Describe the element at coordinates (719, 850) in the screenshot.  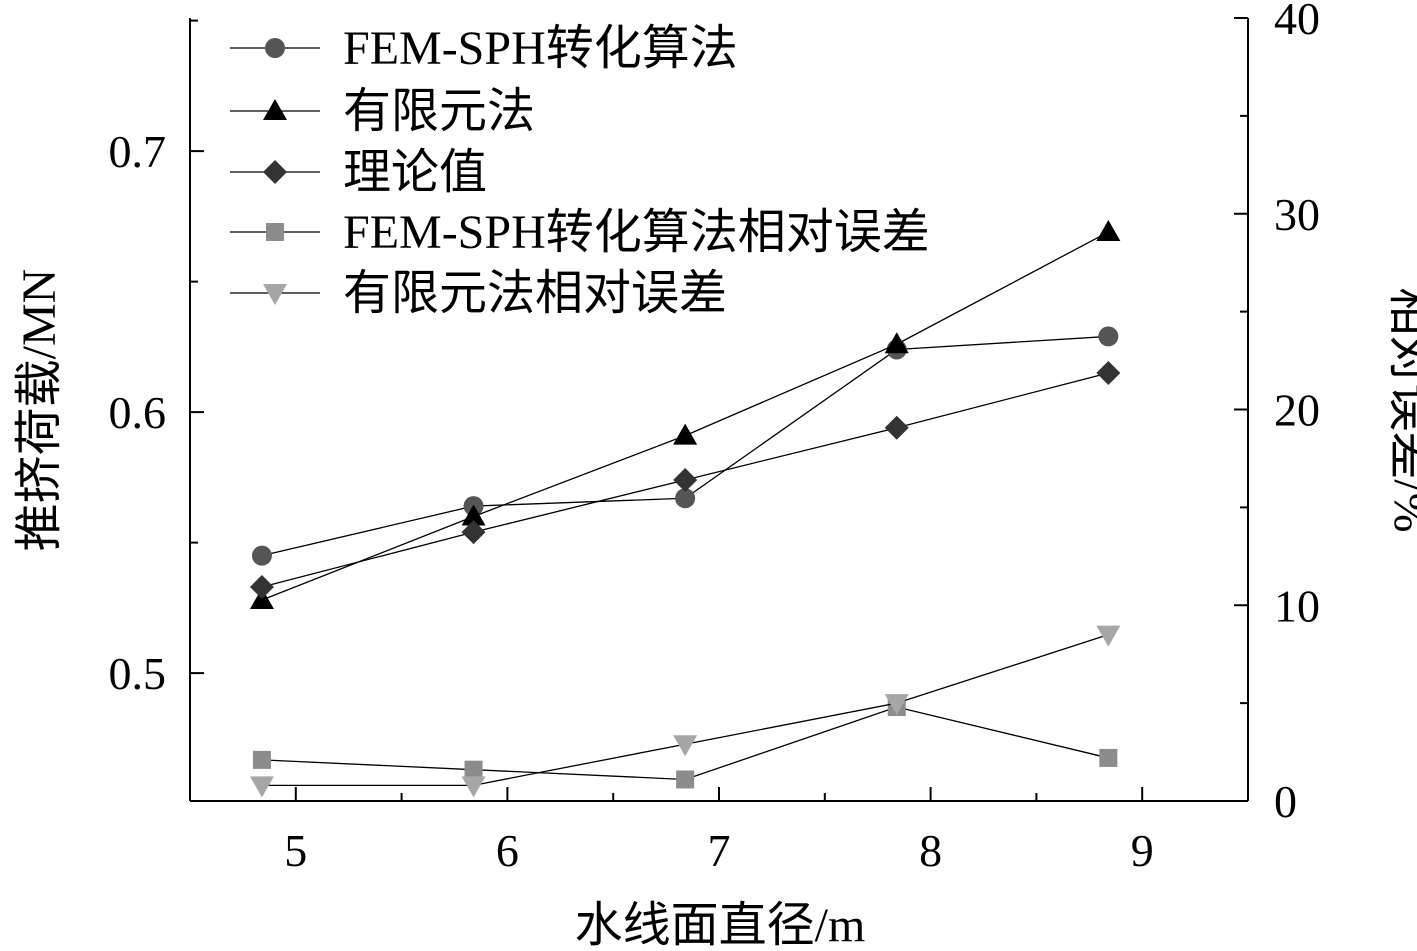
I see `x-tick-label: 7` at that location.